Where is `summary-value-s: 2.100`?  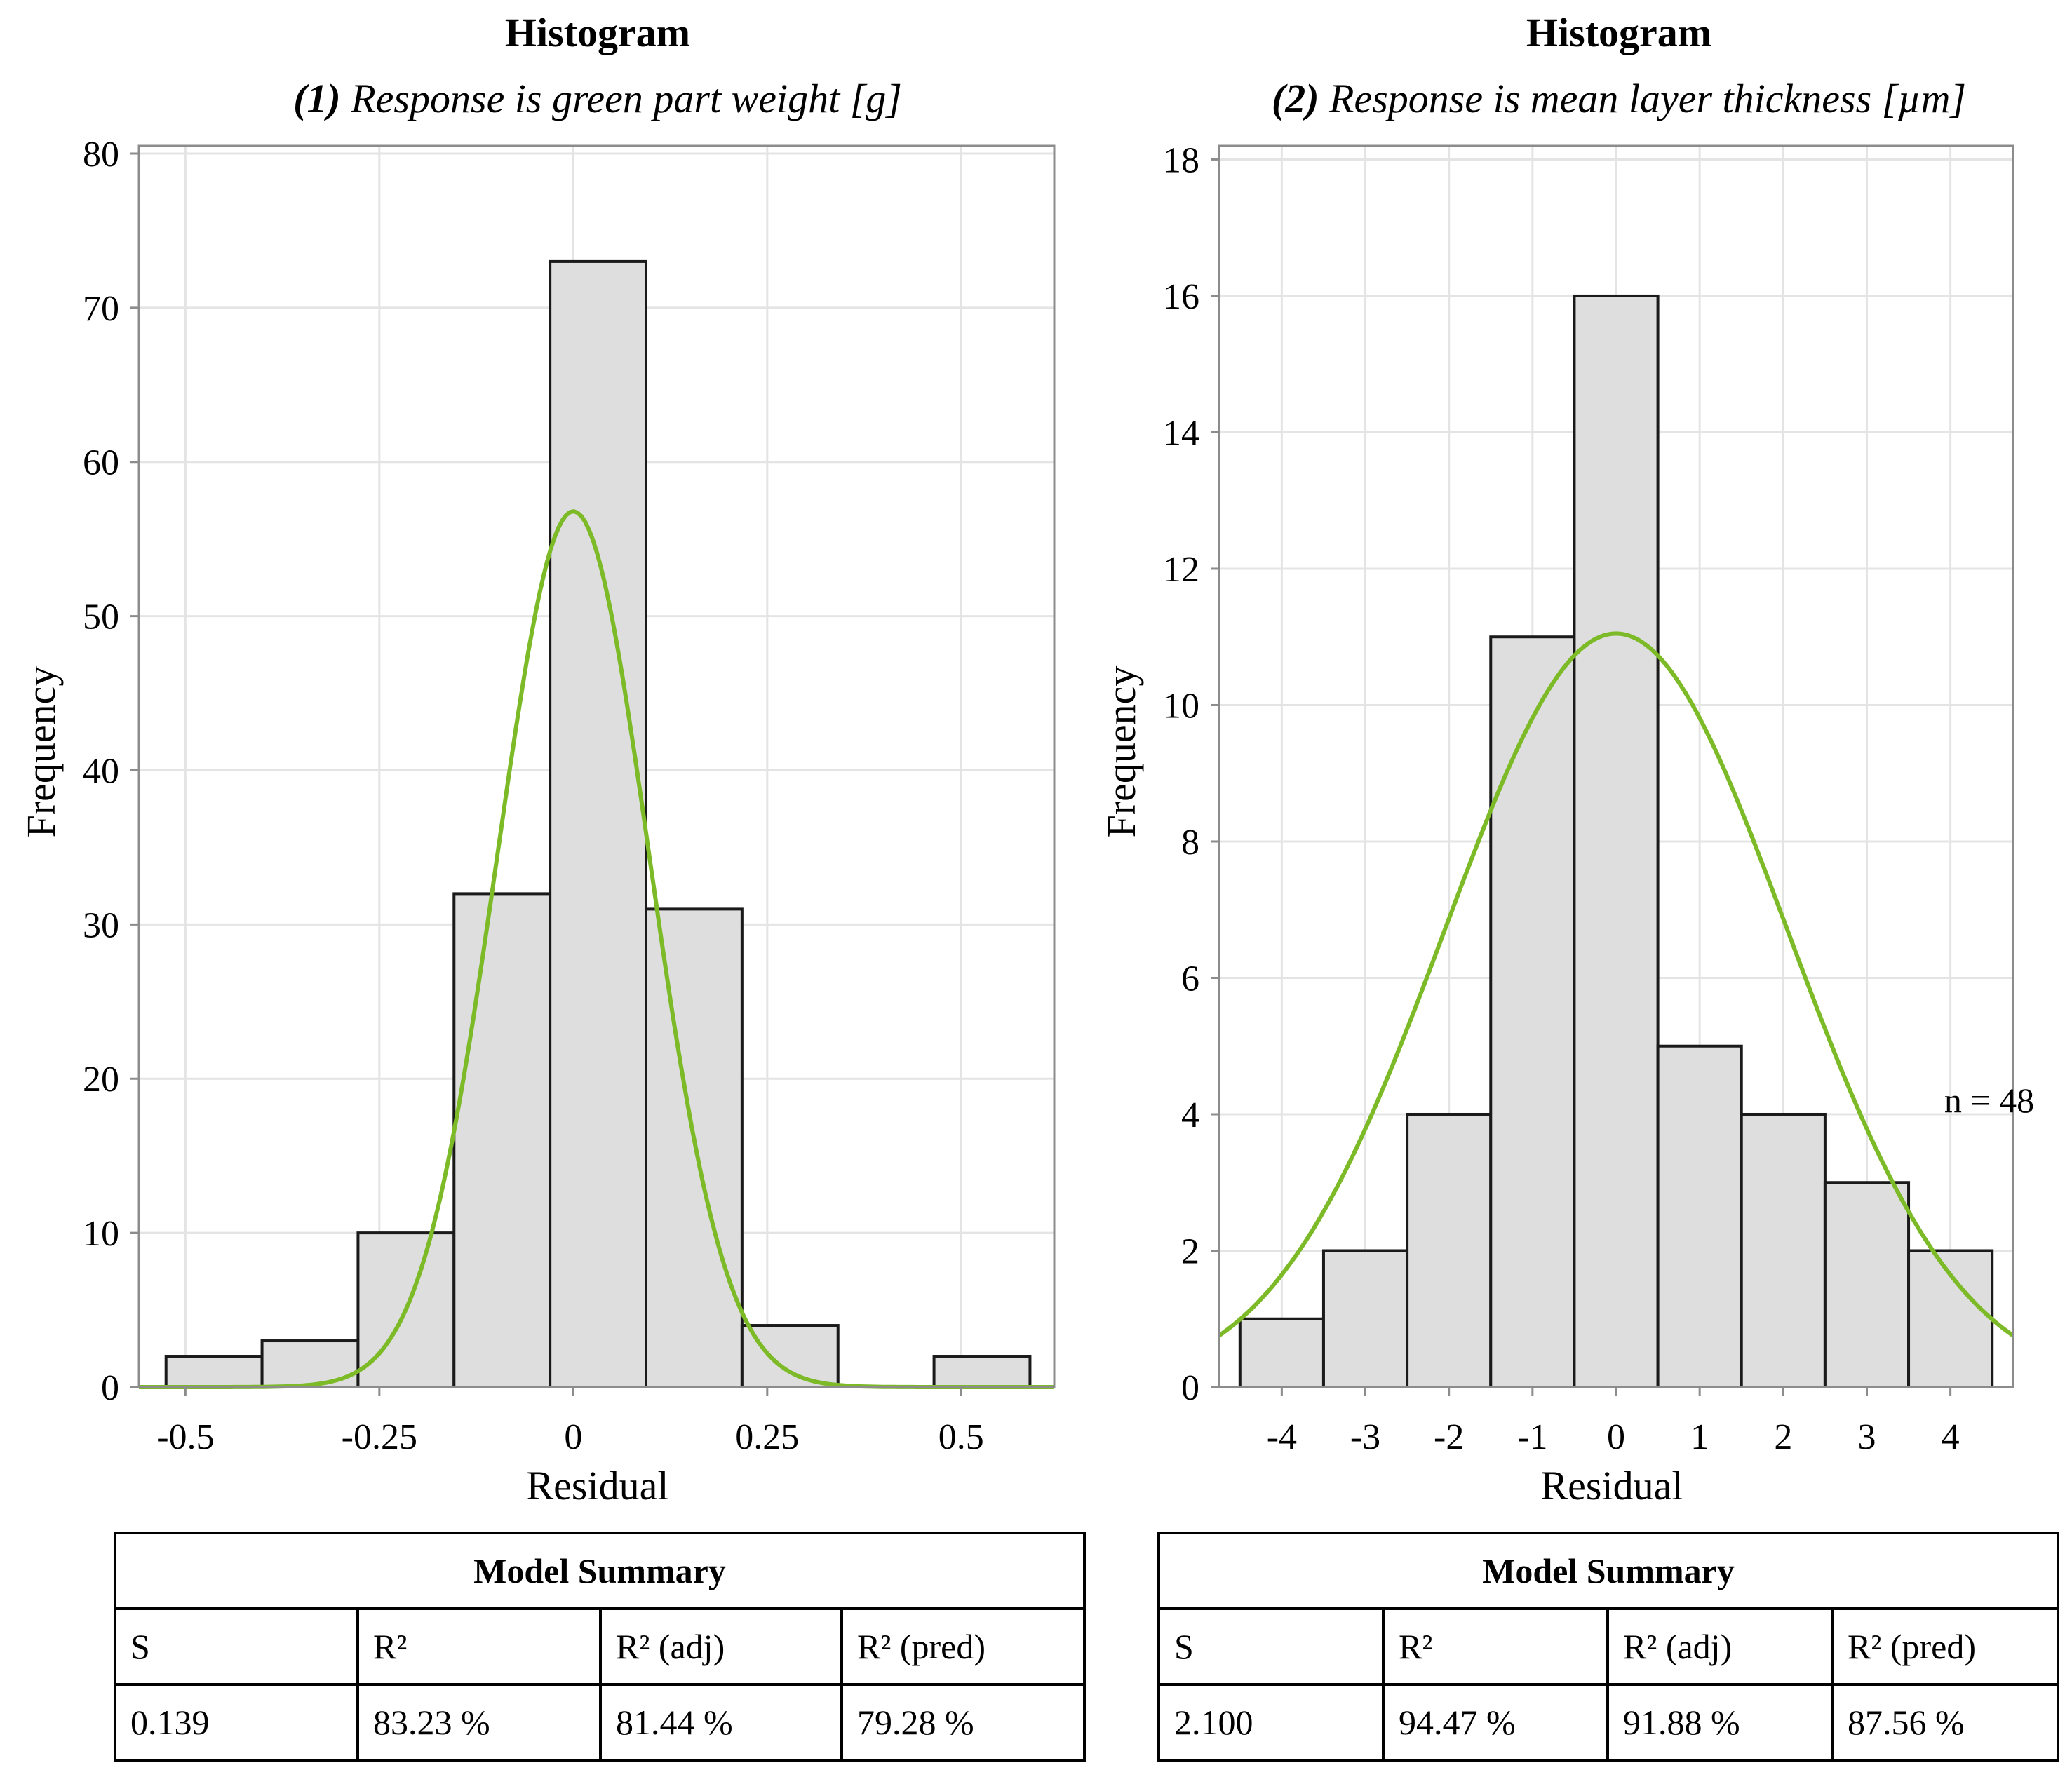 summary-value-s: 2.100 is located at coordinates (1271, 1722).